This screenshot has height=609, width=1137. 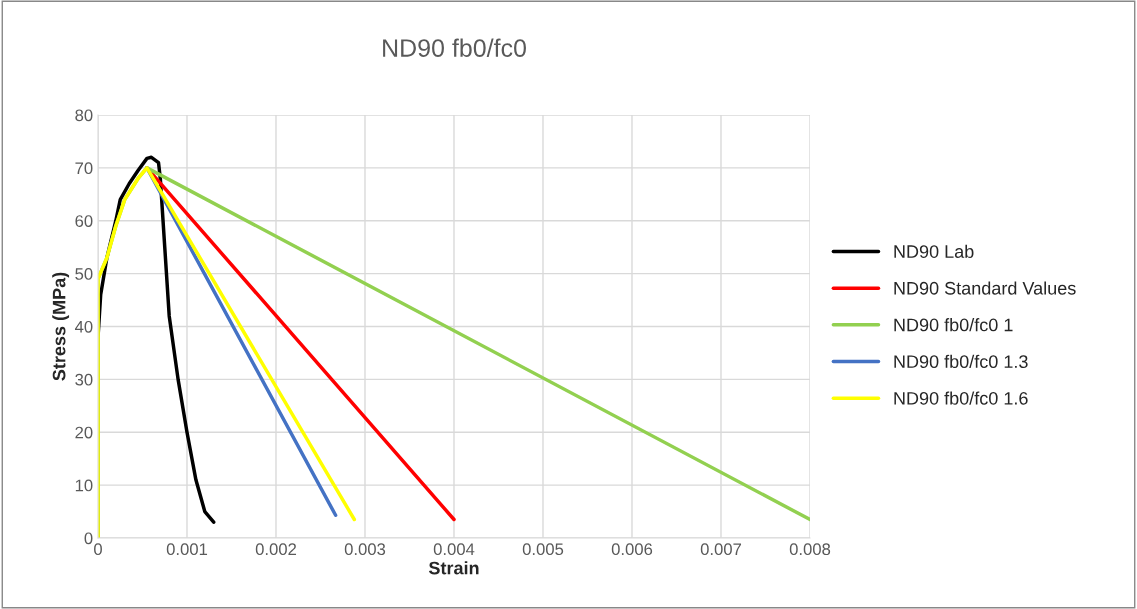 I want to click on x-tick-label: 0.004, so click(x=454, y=549).